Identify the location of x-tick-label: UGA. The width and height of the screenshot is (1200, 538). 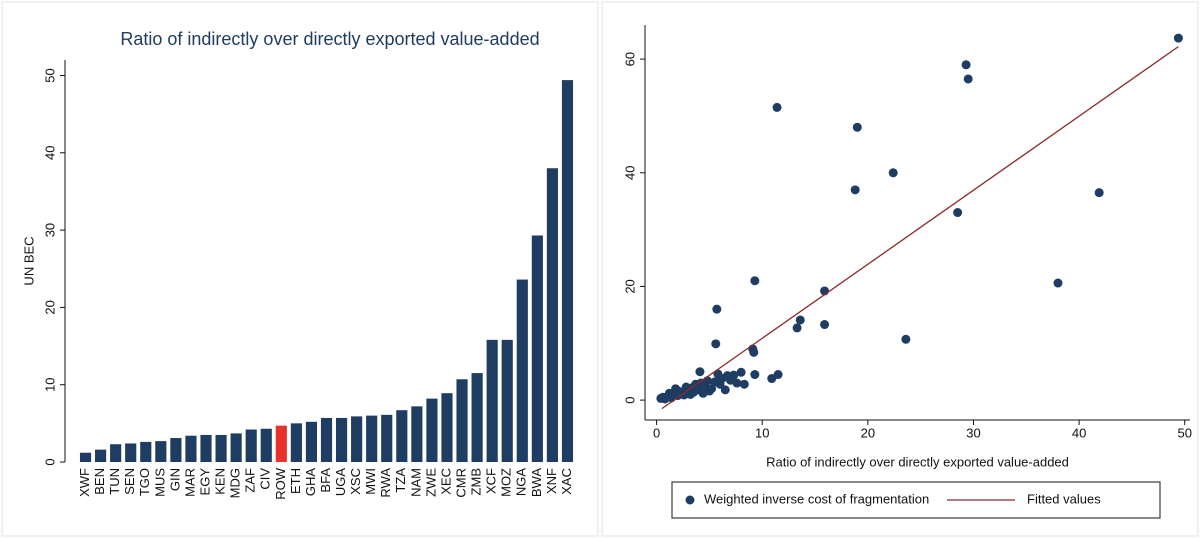
(340, 482).